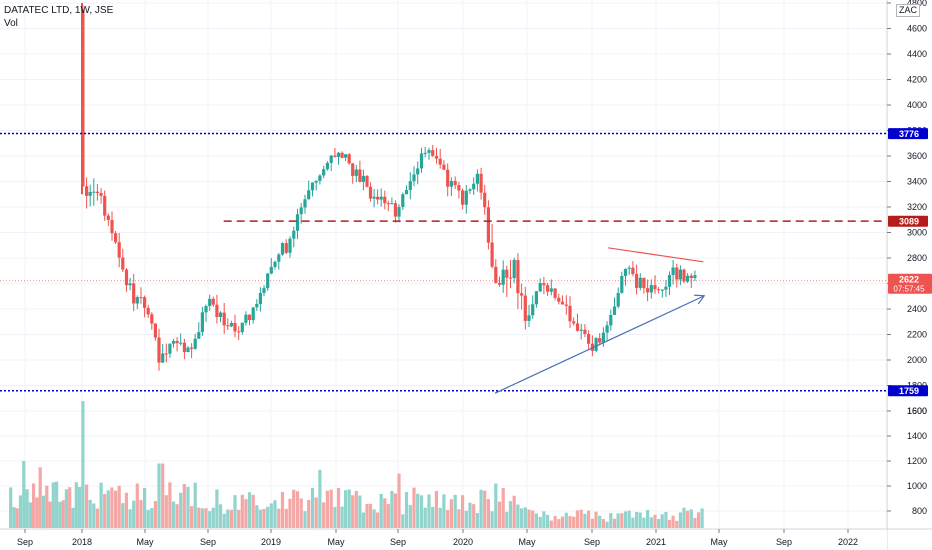  What do you see at coordinates (917, 182) in the screenshot?
I see `price-tick-label: 3400` at bounding box center [917, 182].